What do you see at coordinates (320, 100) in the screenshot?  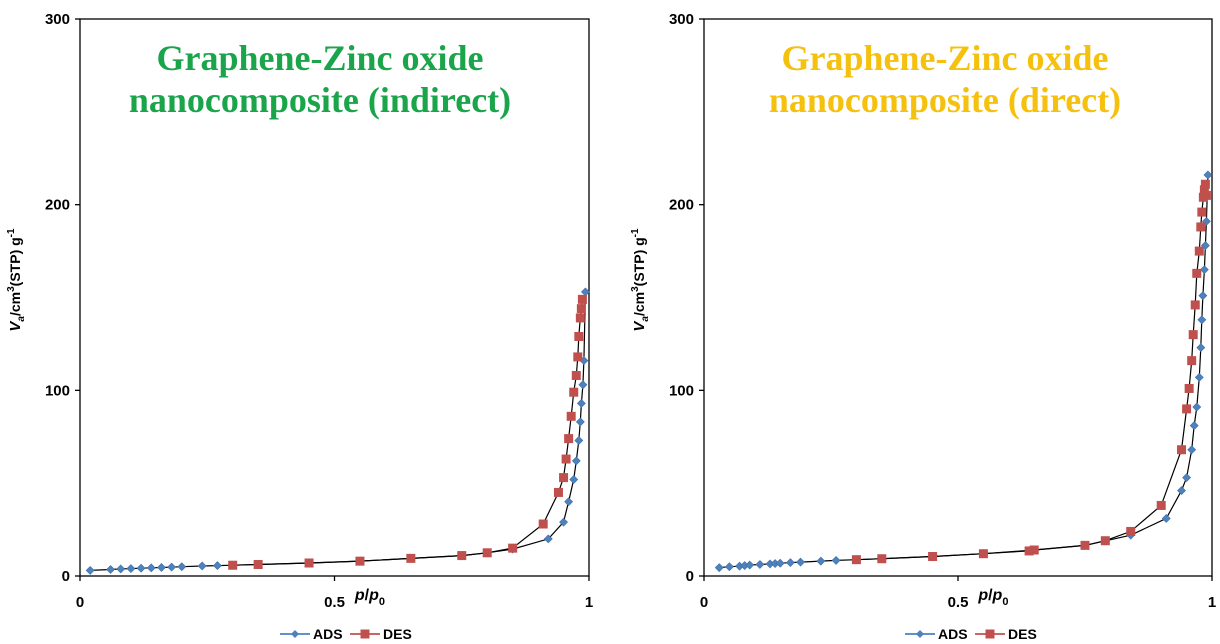 I see `chart-title-line: nanocomposite (indirect)` at bounding box center [320, 100].